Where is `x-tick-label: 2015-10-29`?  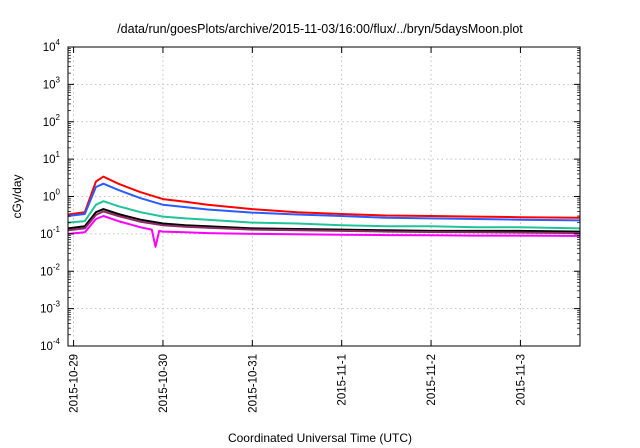
x-tick-label: 2015-10-29 is located at coordinates (75, 383).